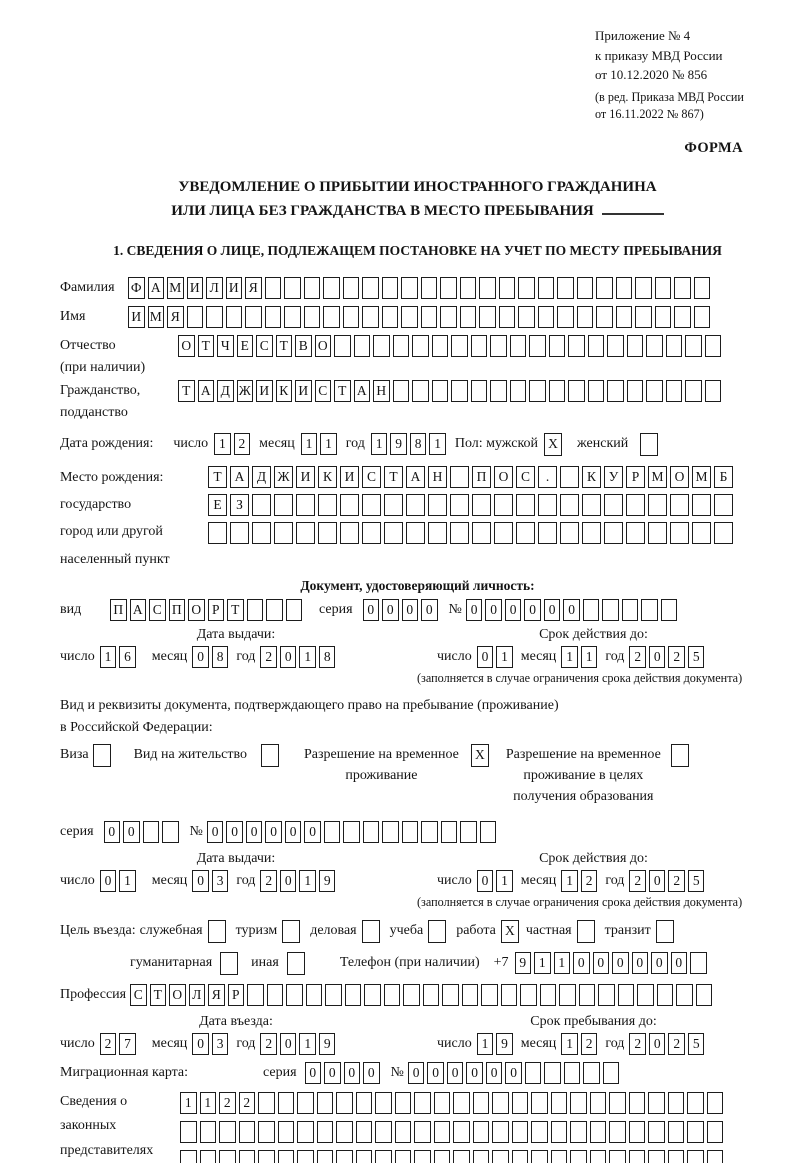 The width and height of the screenshot is (800, 1163). Describe the element at coordinates (235, 994) in the screenshot. I see `char-box: Р` at that location.